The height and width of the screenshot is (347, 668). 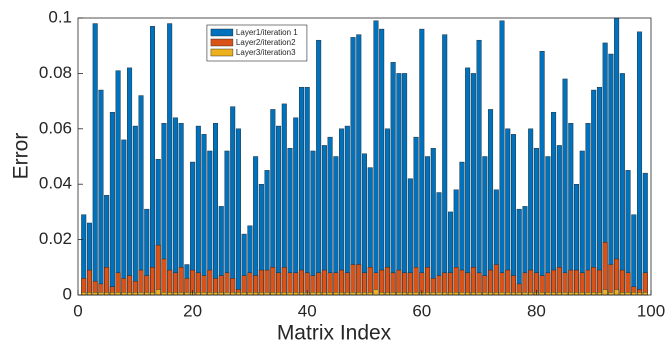 What do you see at coordinates (21, 156) in the screenshot?
I see `y-axis-label: Error` at bounding box center [21, 156].